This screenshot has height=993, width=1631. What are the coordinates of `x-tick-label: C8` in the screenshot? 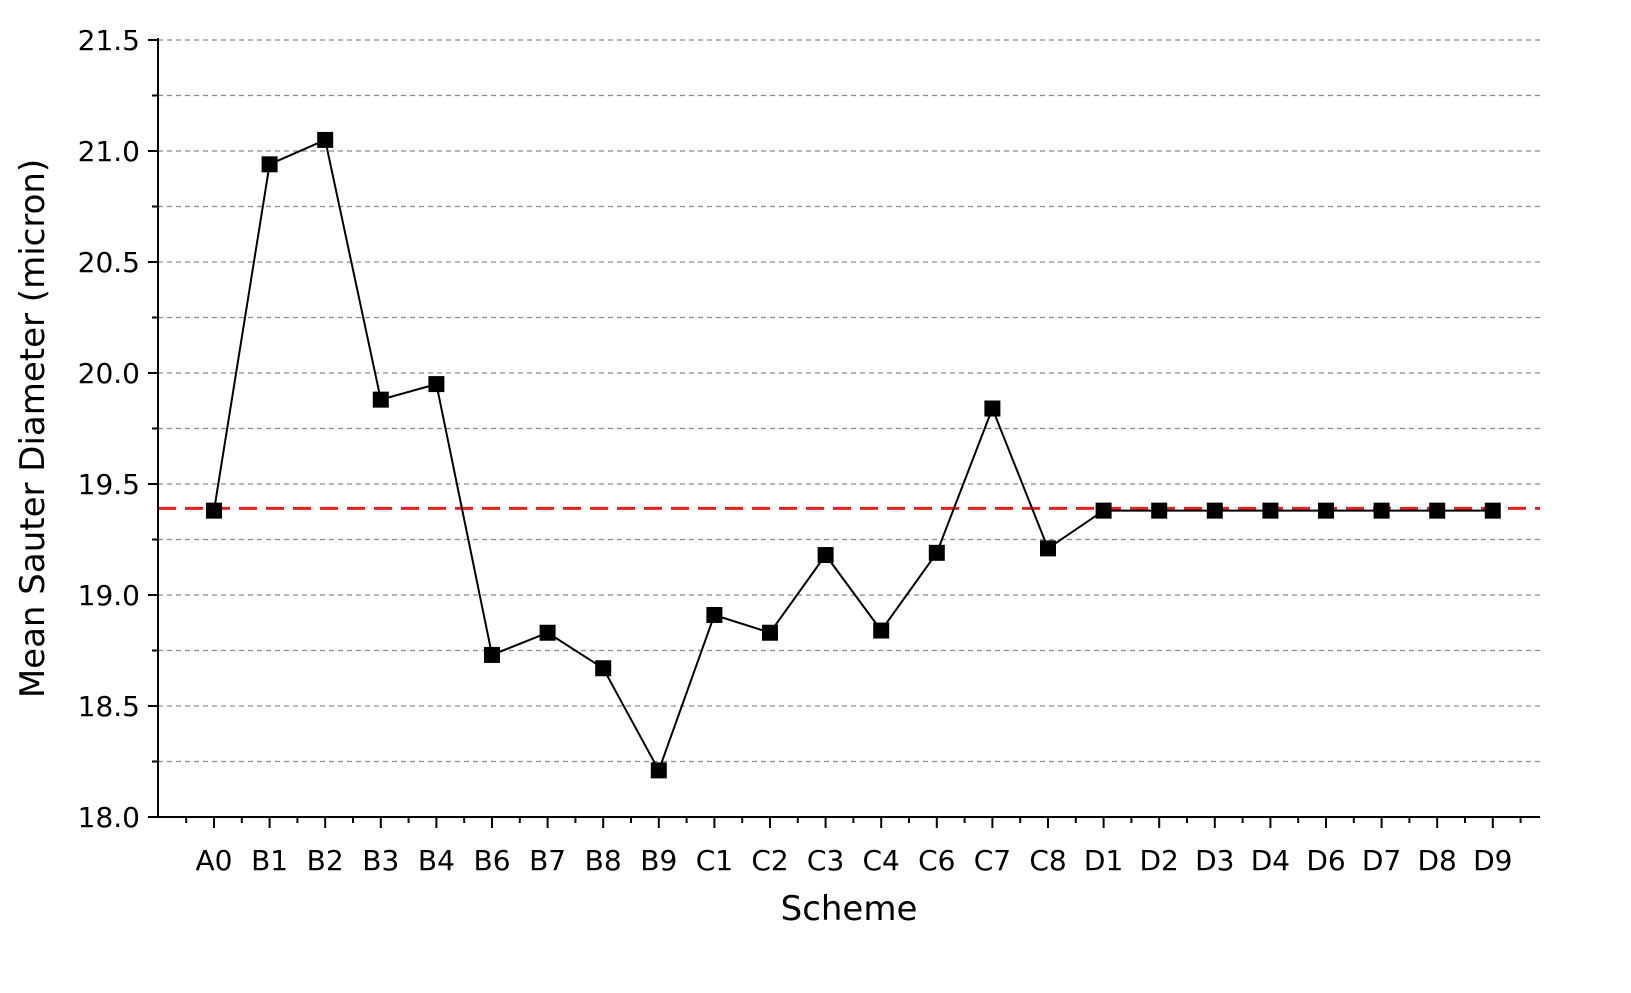 It's located at (1047, 860).